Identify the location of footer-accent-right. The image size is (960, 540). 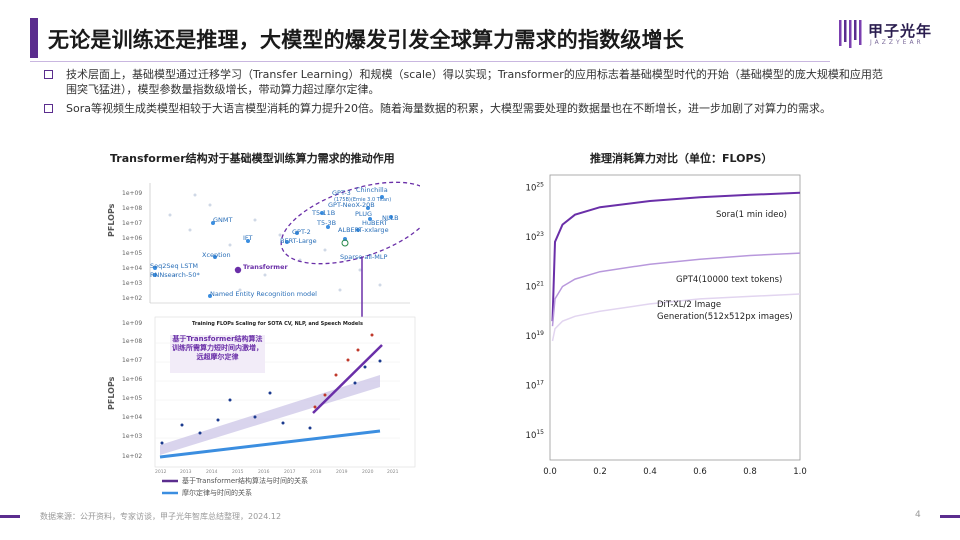
(950, 516).